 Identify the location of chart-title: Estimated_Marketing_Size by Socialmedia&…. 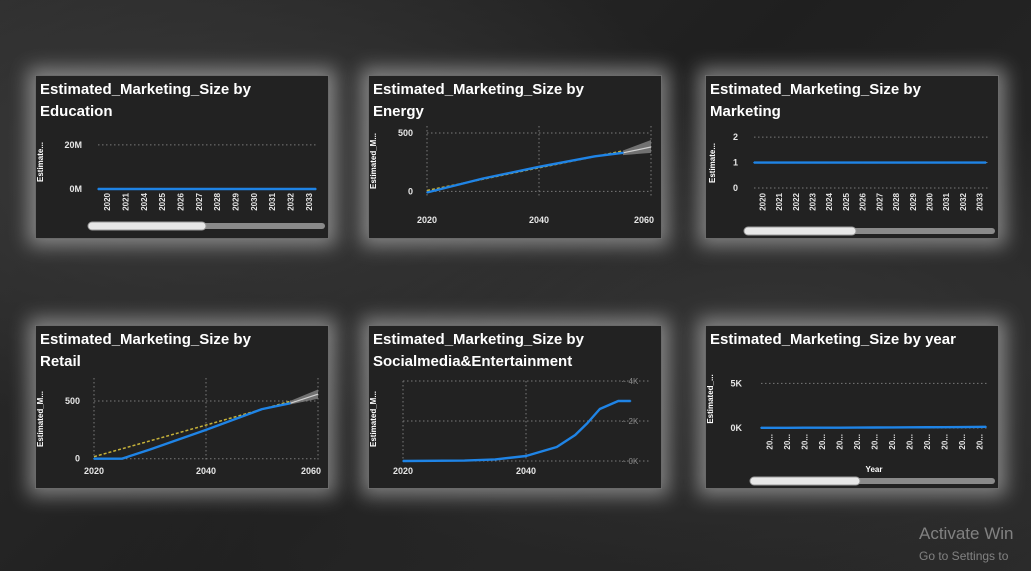
(478, 350).